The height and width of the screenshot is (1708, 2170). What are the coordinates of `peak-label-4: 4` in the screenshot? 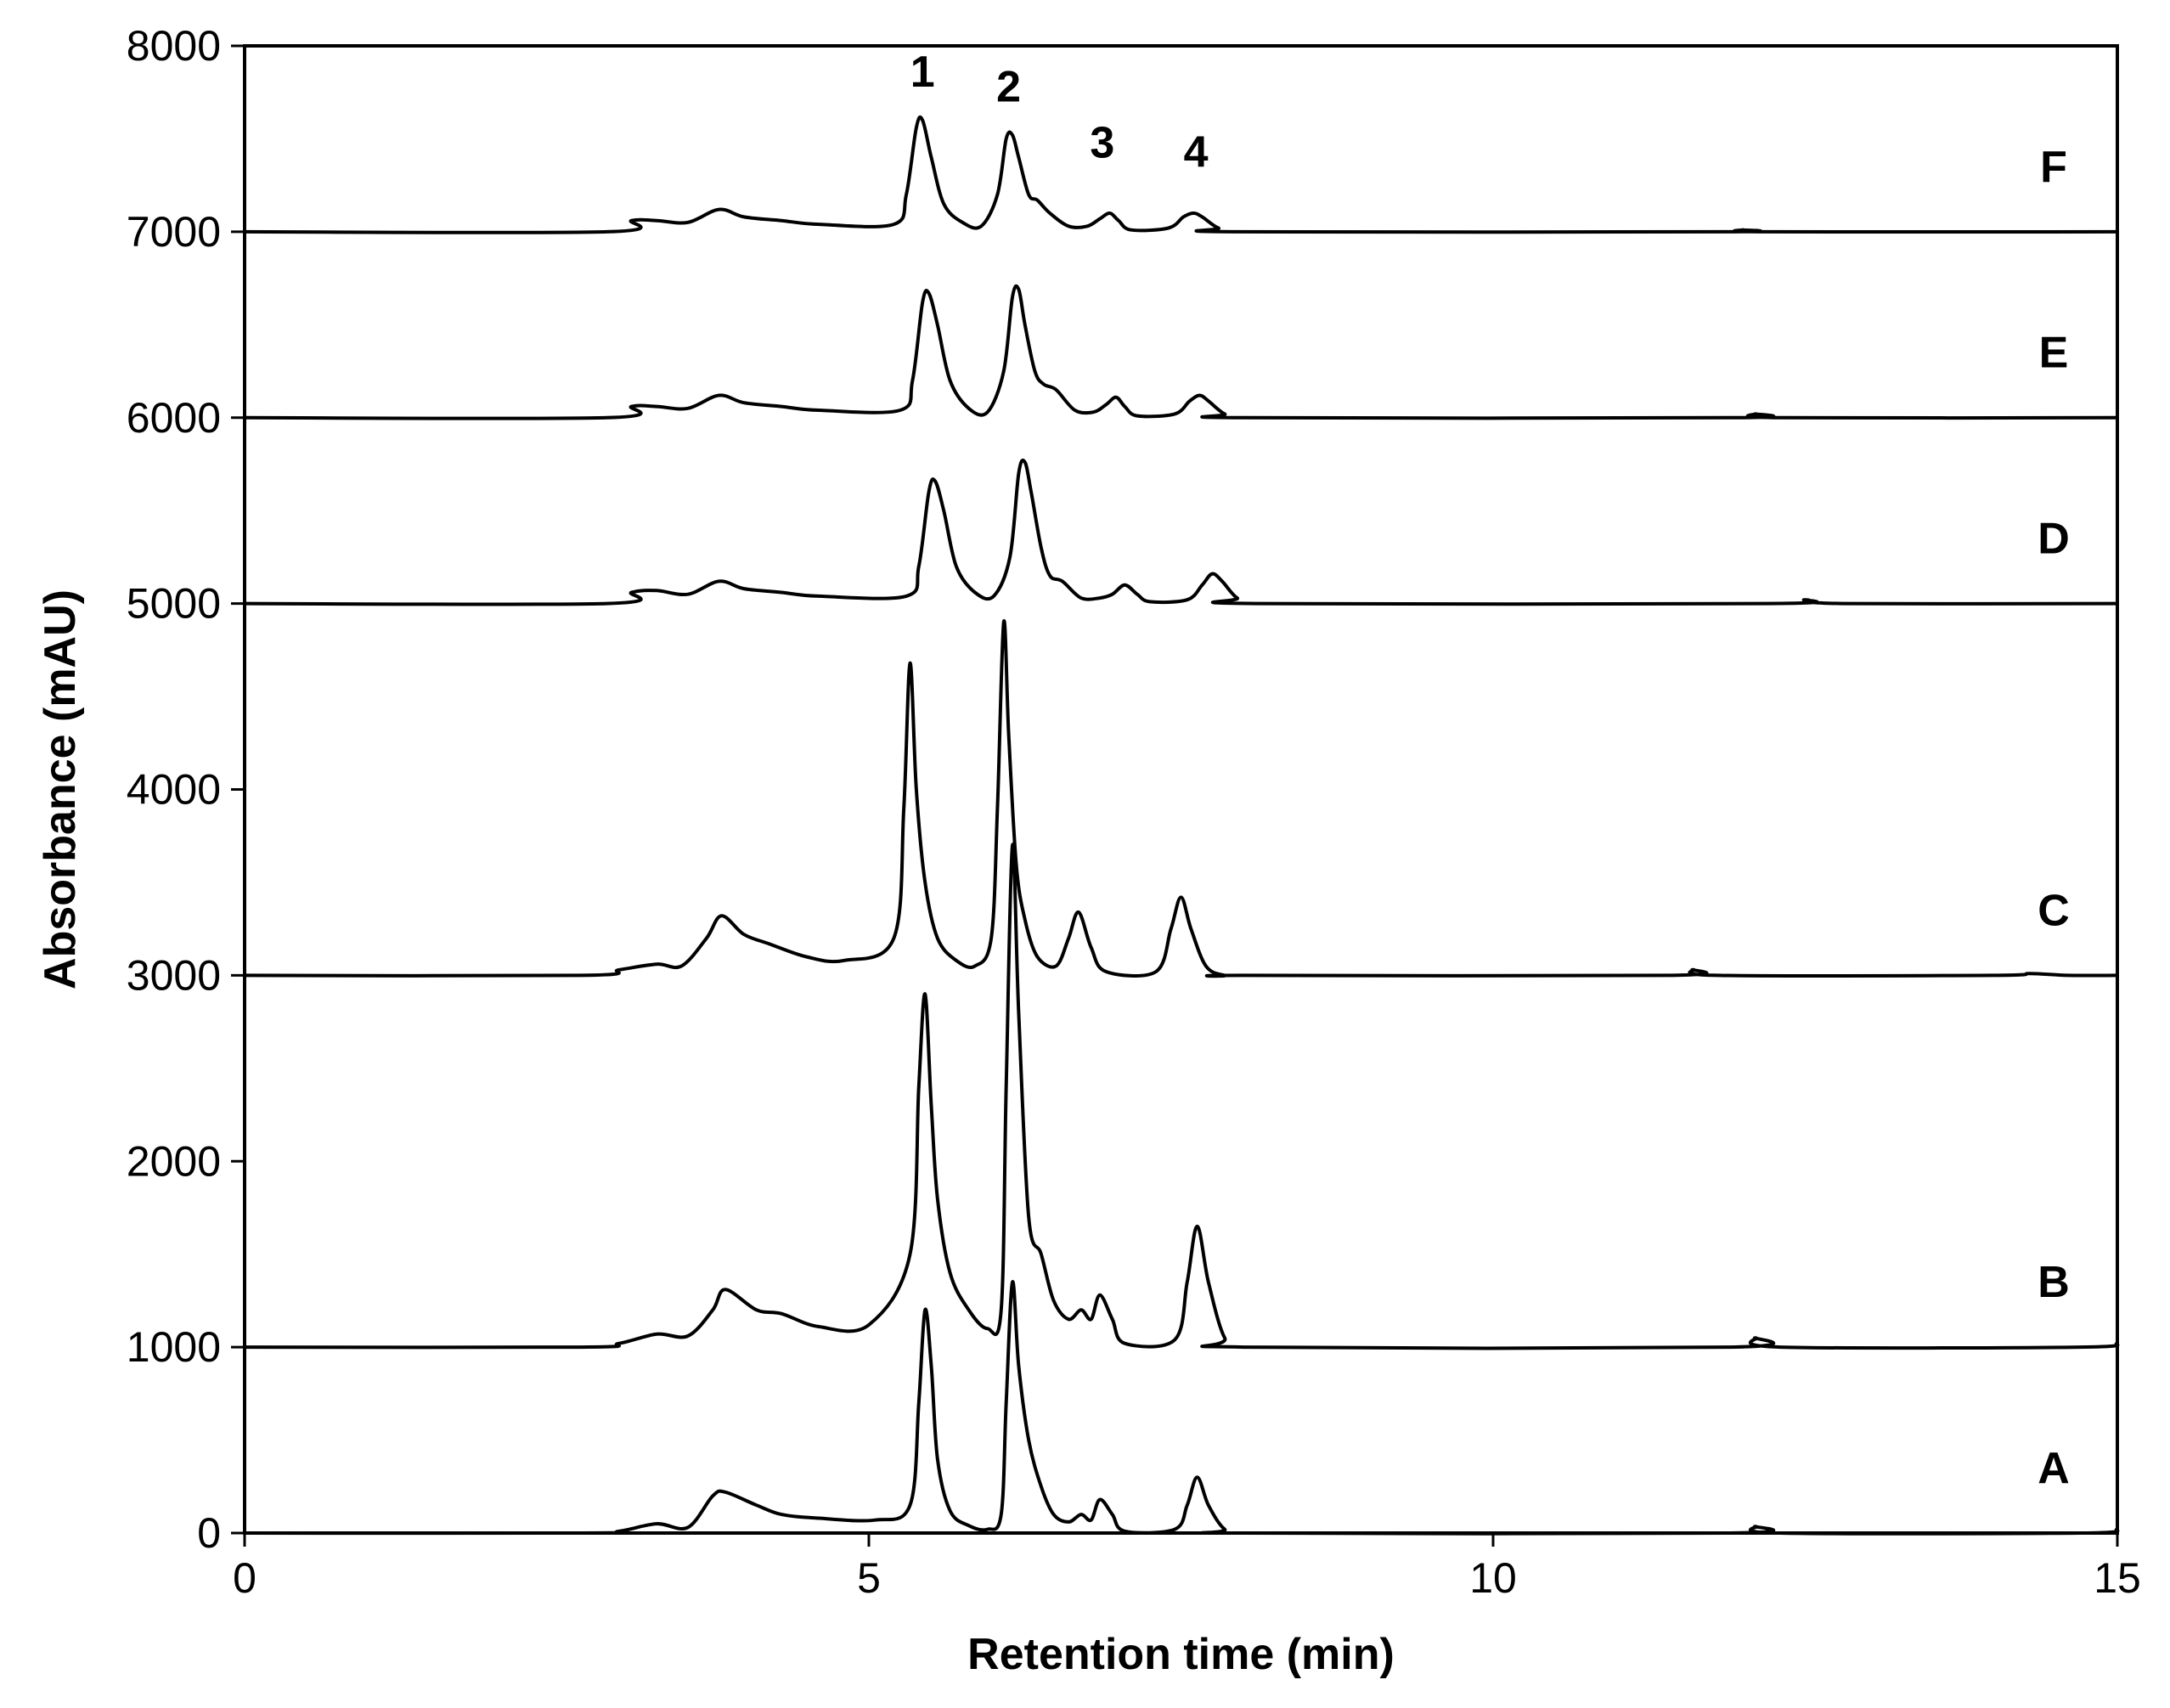 It's located at (1196, 152).